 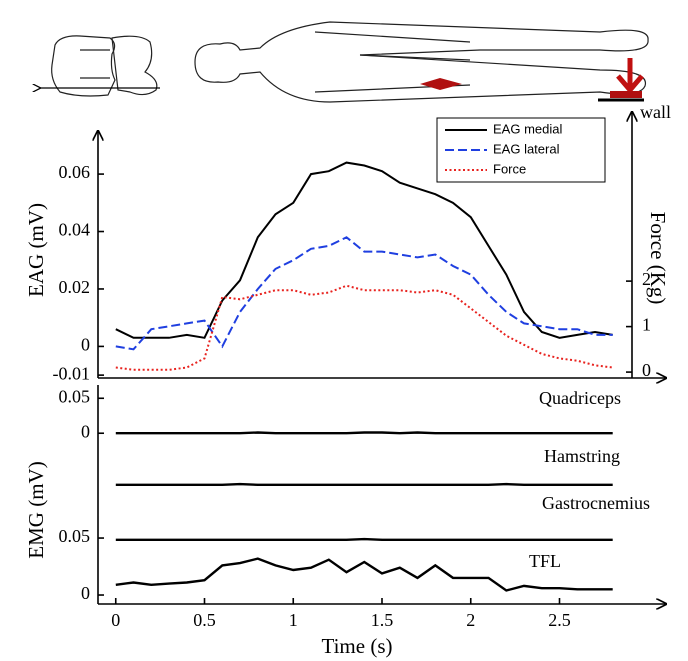 What do you see at coordinates (75, 172) in the screenshot?
I see `y-tick-label: 0.06` at bounding box center [75, 172].